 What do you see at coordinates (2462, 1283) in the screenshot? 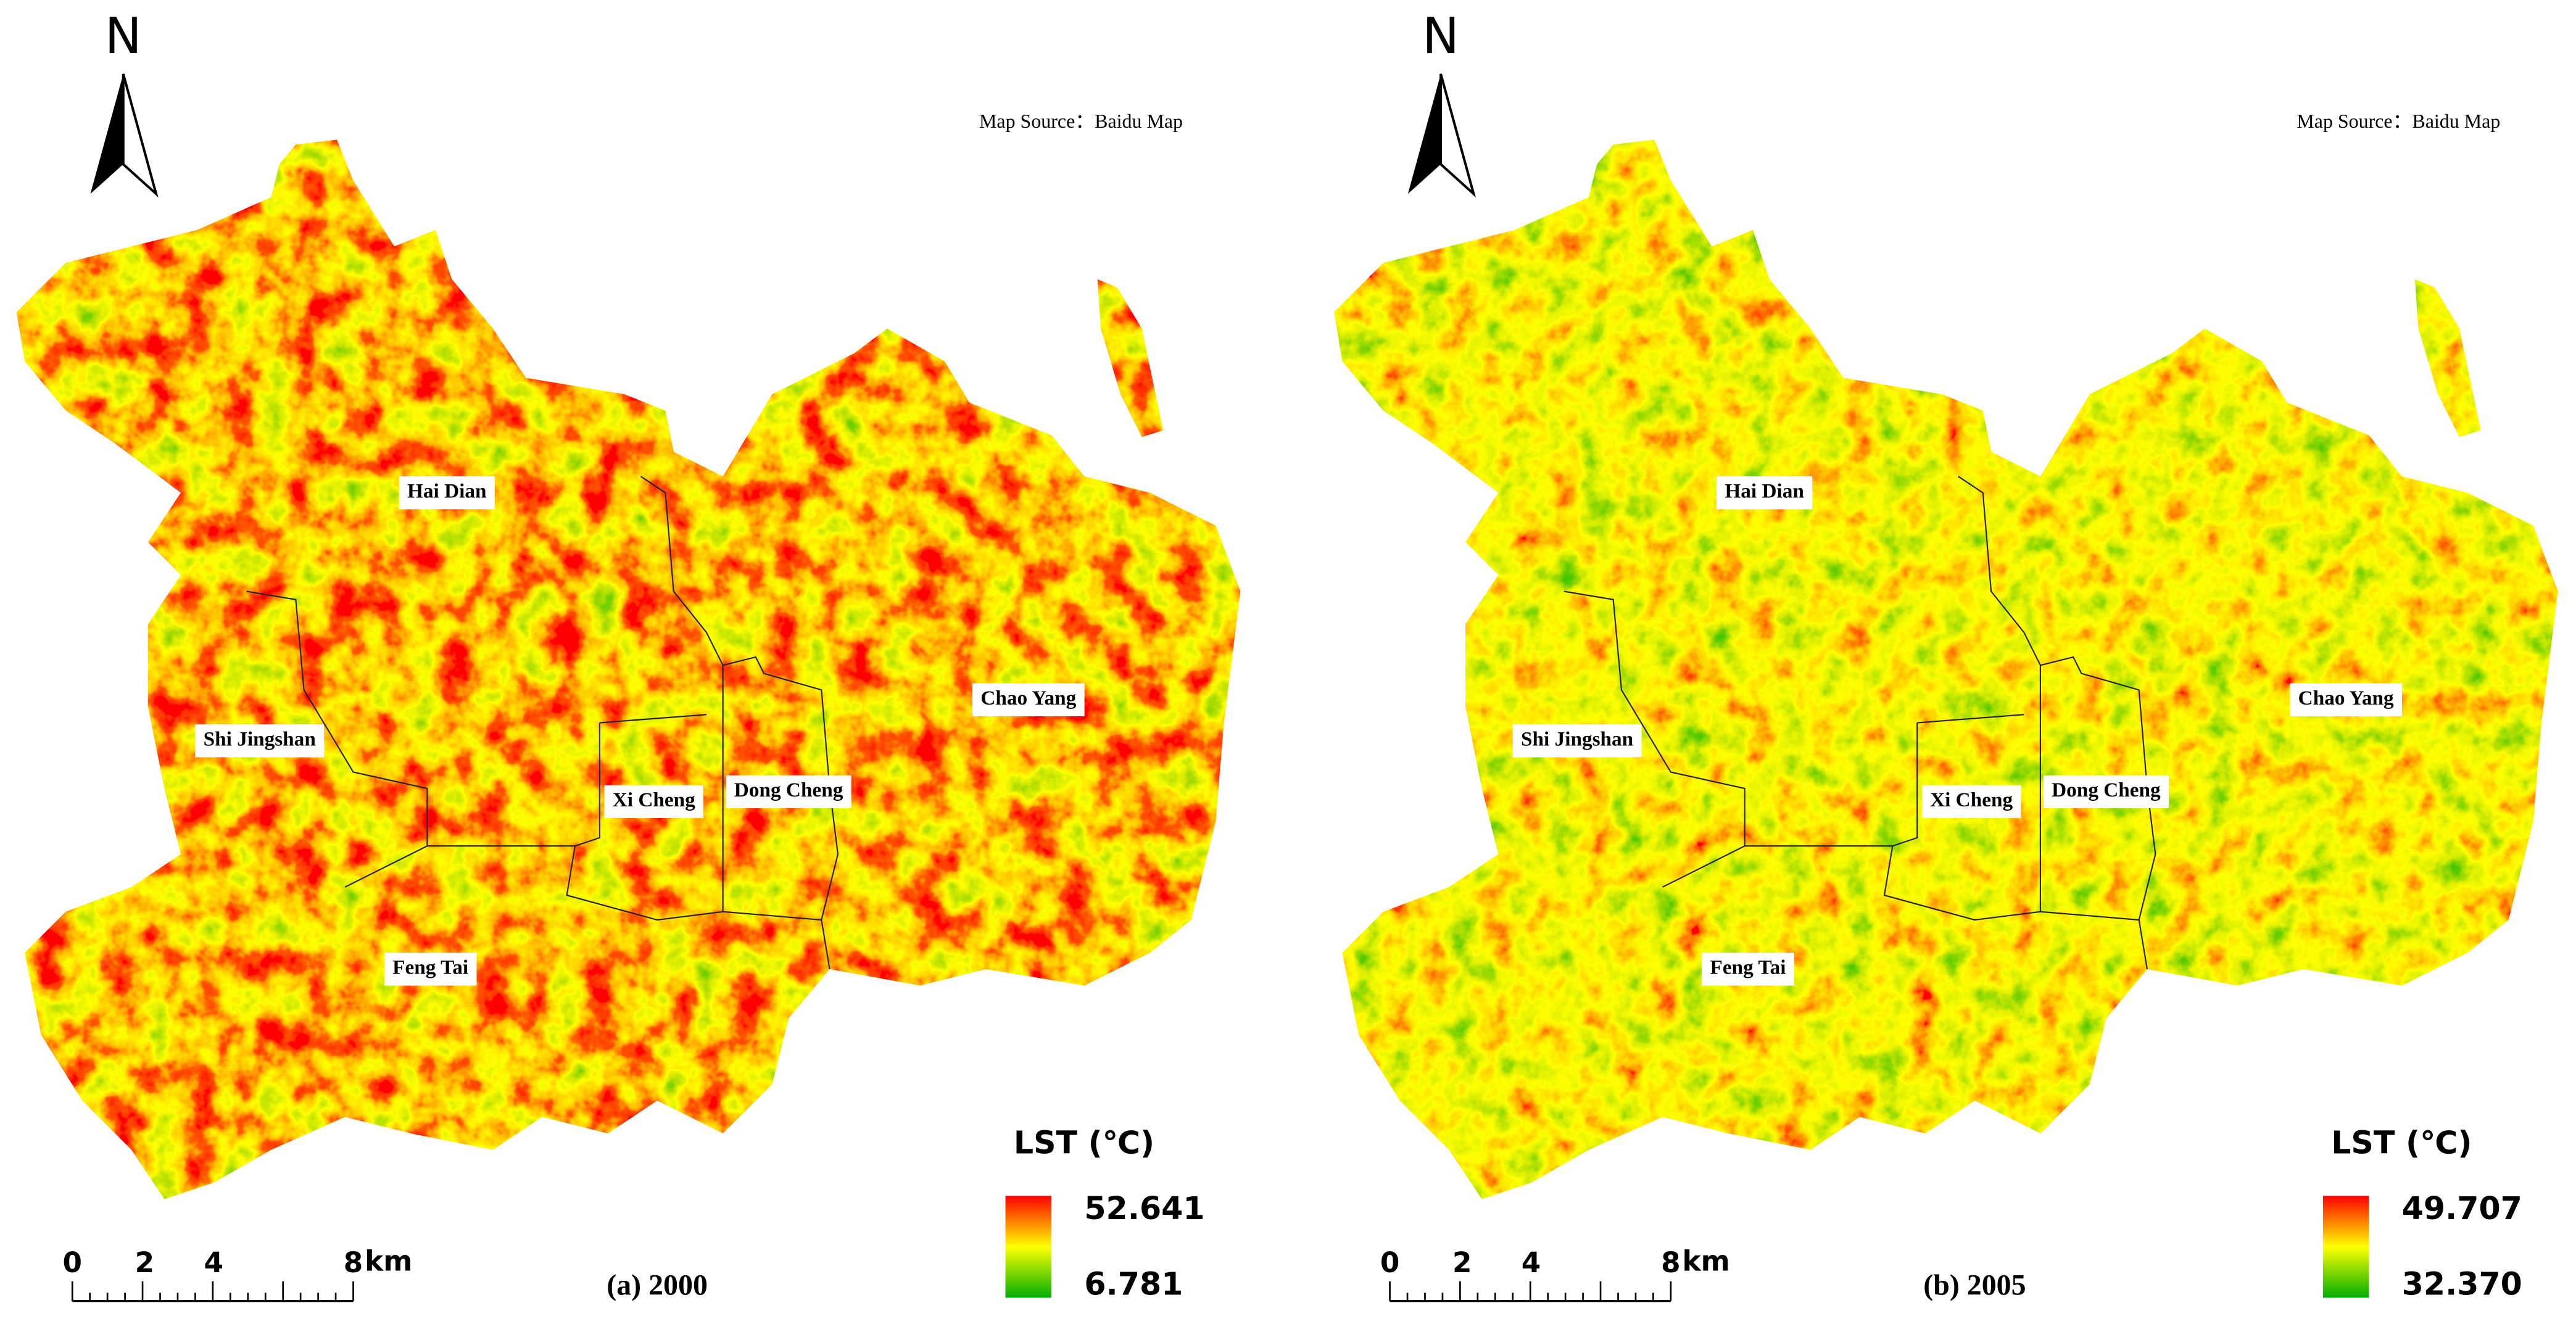
I see `legend-min: 32.370` at bounding box center [2462, 1283].